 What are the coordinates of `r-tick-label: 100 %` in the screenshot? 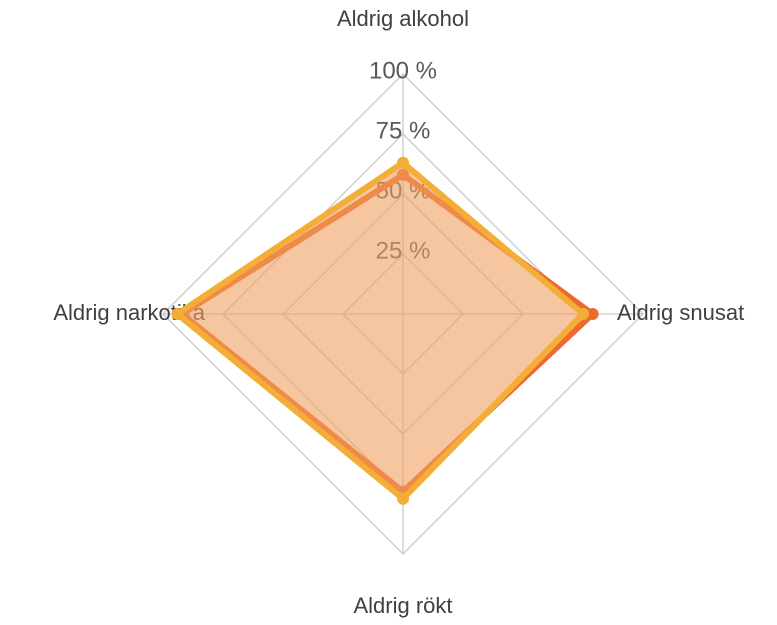 It's located at (403, 70).